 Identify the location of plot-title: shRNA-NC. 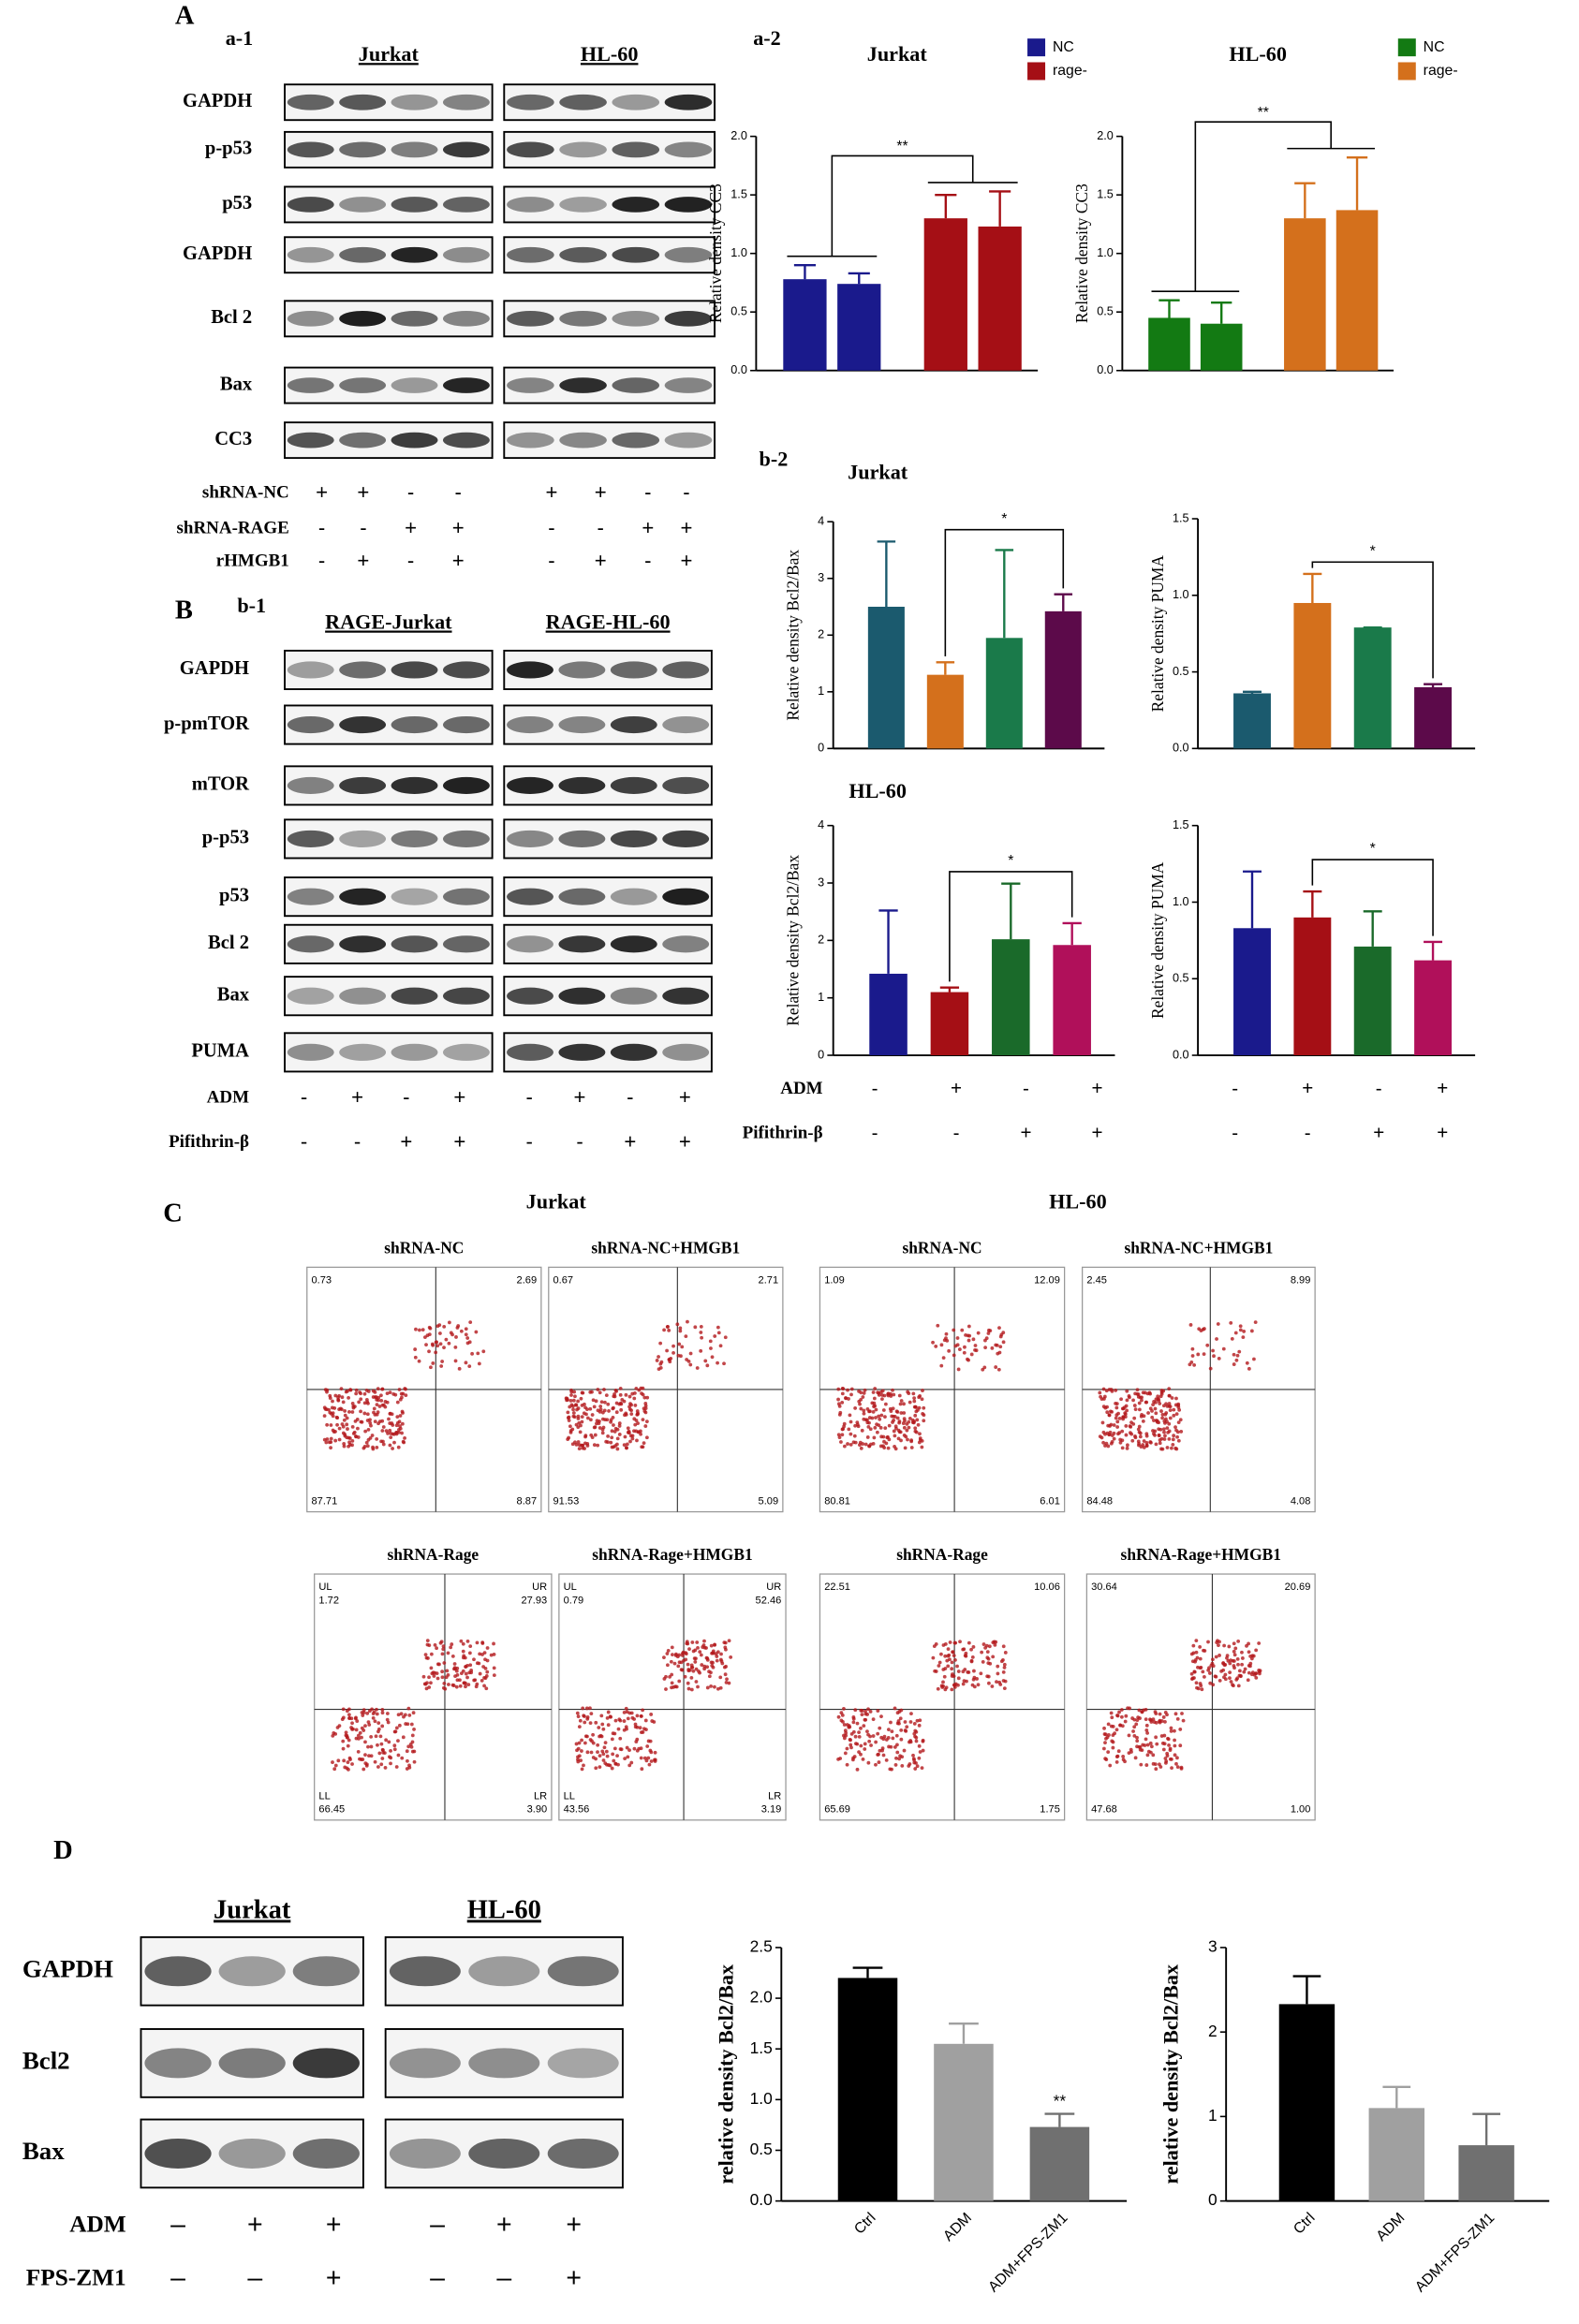
(424, 1247).